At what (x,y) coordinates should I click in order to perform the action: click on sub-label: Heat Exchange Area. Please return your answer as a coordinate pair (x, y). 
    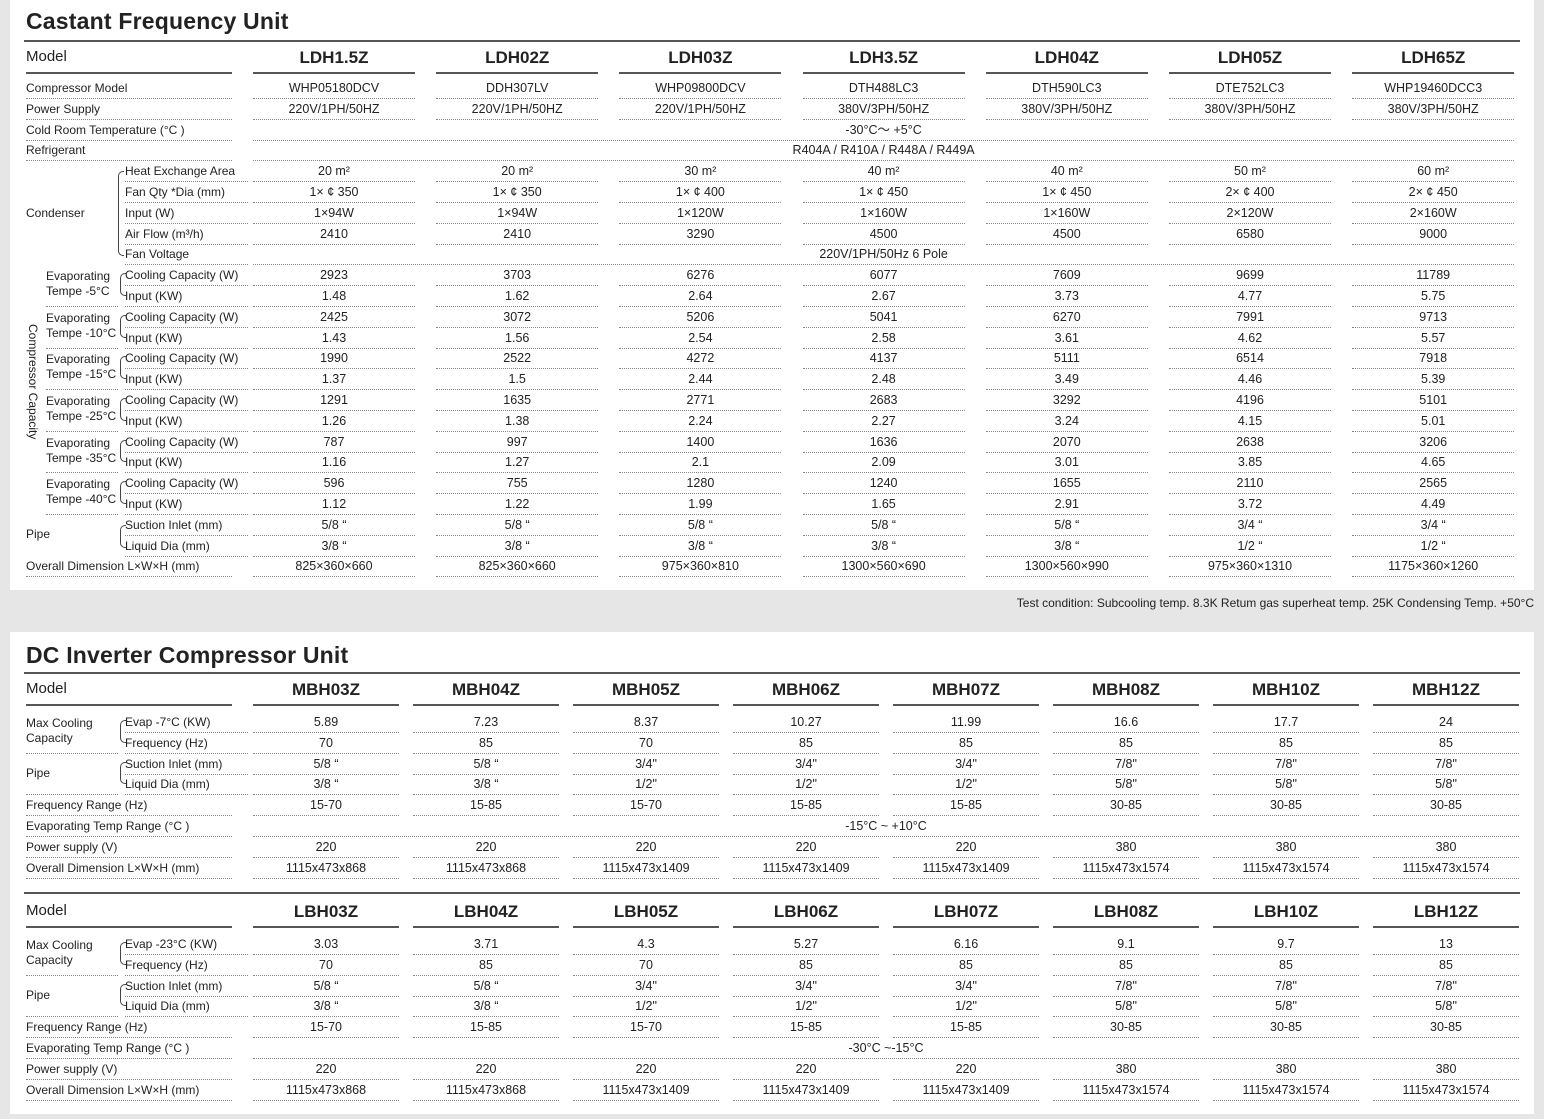
    Looking at the image, I should click on (186, 172).